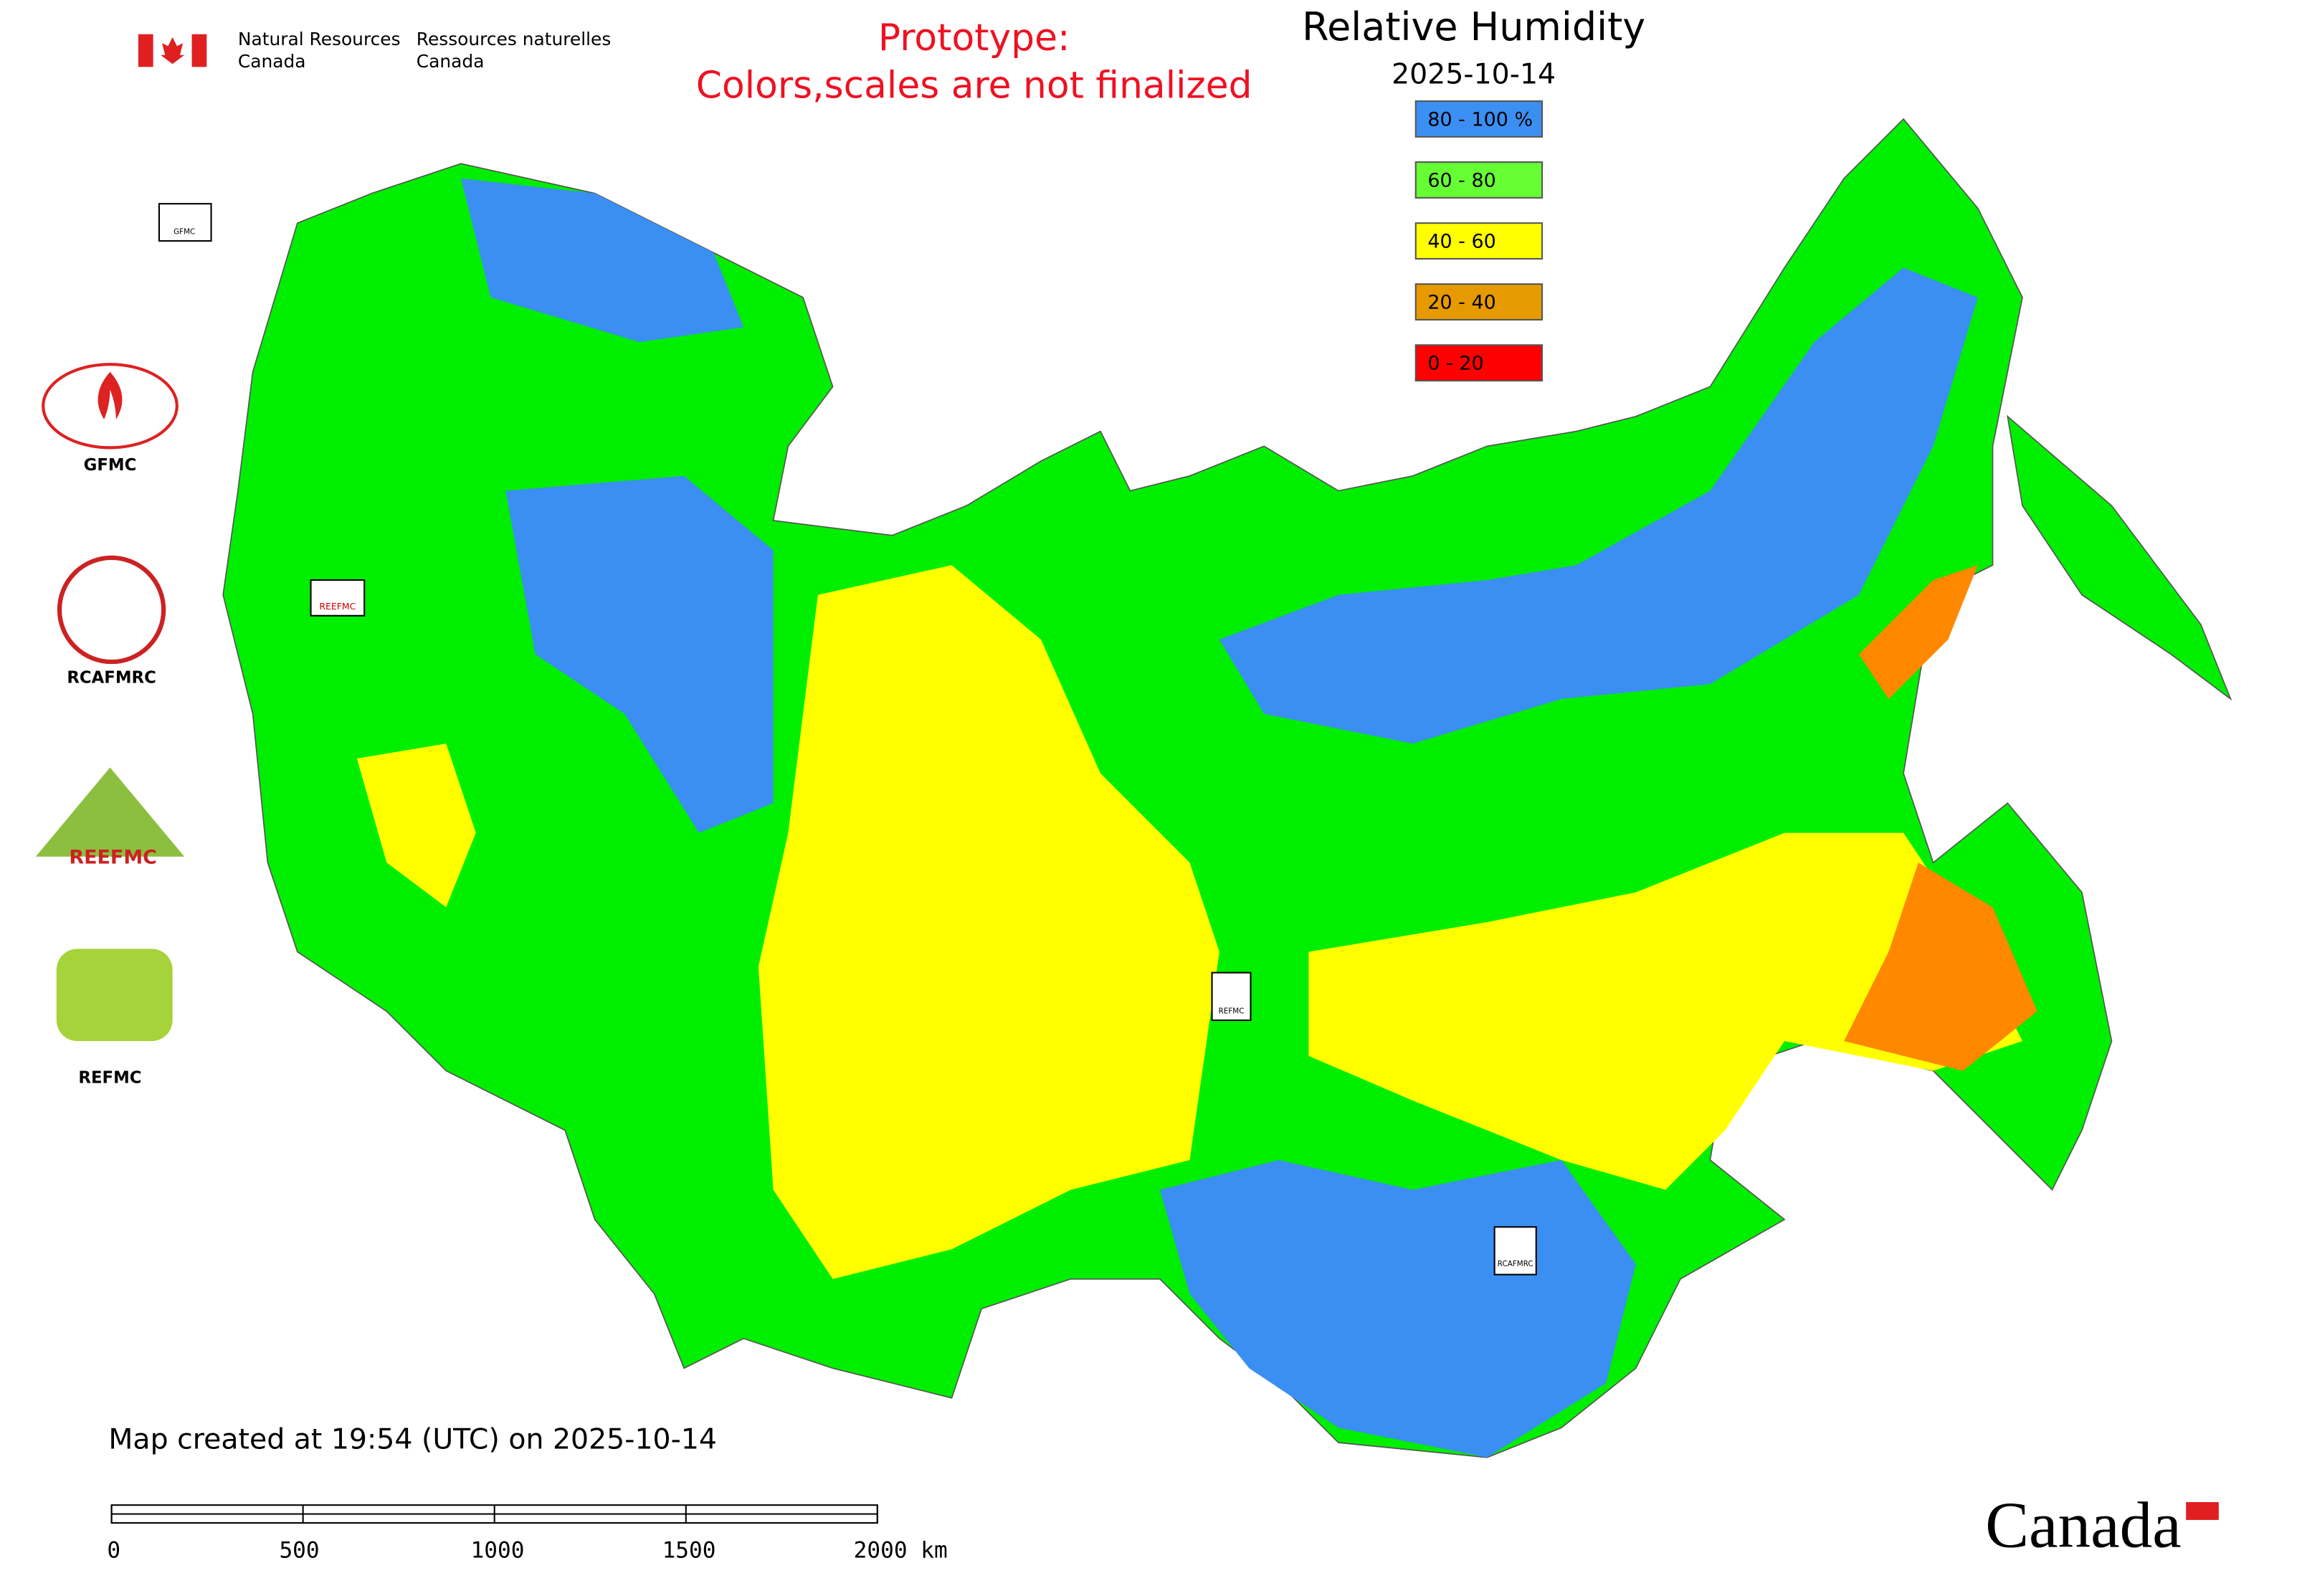  Describe the element at coordinates (112, 610) in the screenshot. I see `logo-rcafmrc` at that location.